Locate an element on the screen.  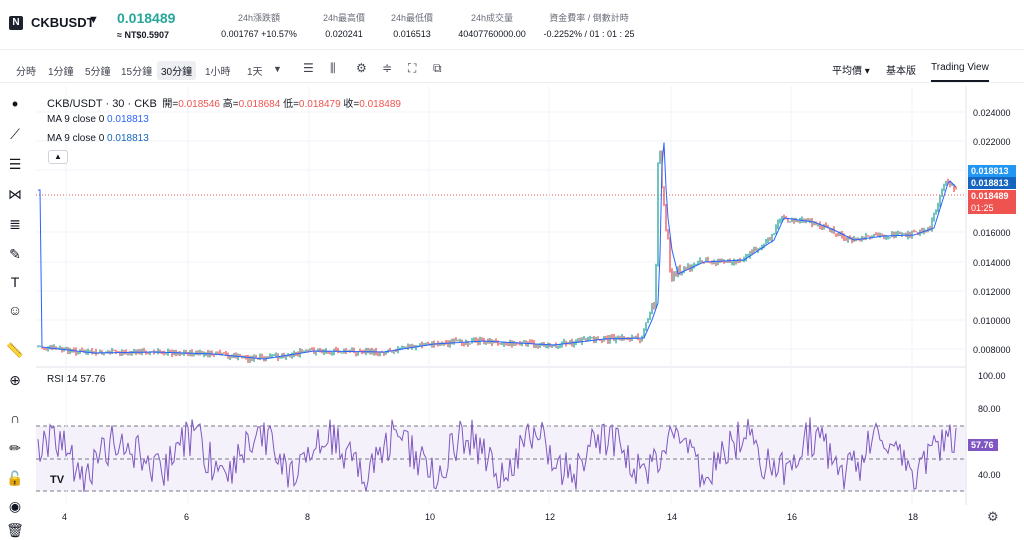
fiat-price: ≈ NT$0.5907 is located at coordinates (143, 35).